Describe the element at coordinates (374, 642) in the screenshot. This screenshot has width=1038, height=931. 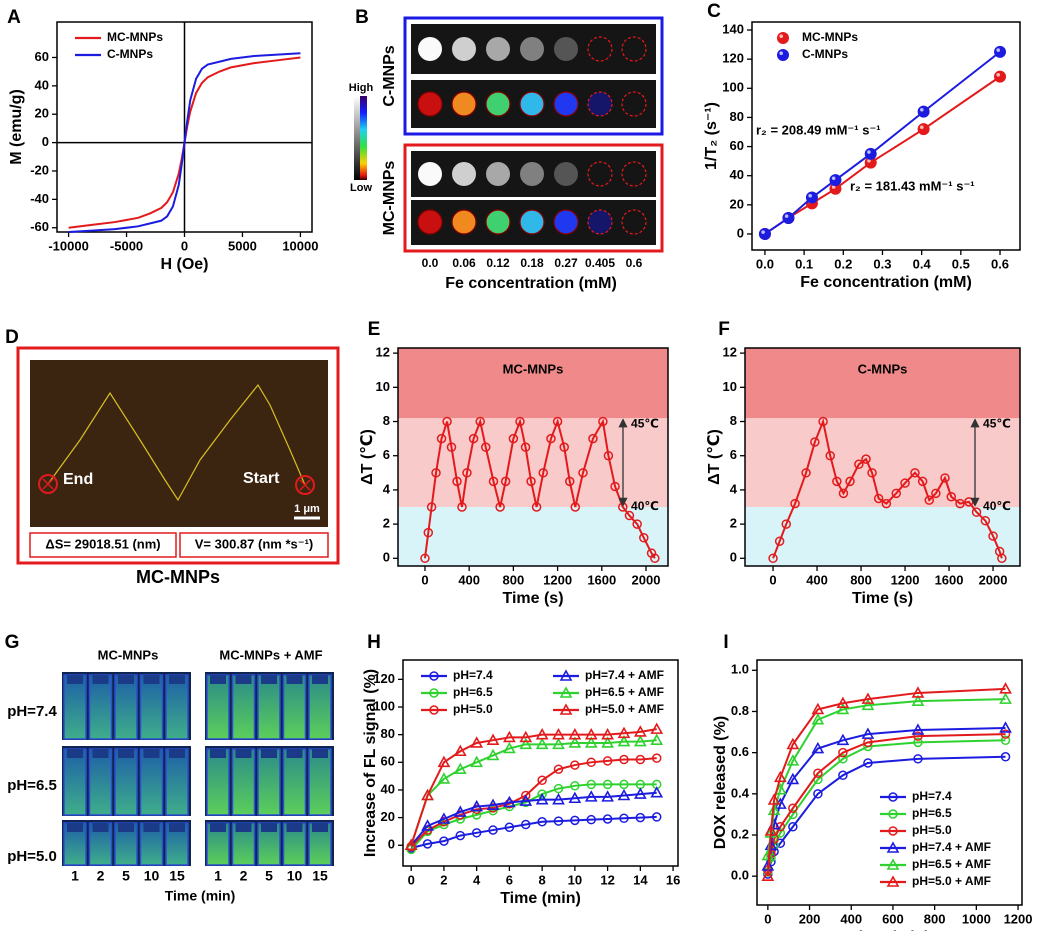
I see `panel-letter: H` at that location.